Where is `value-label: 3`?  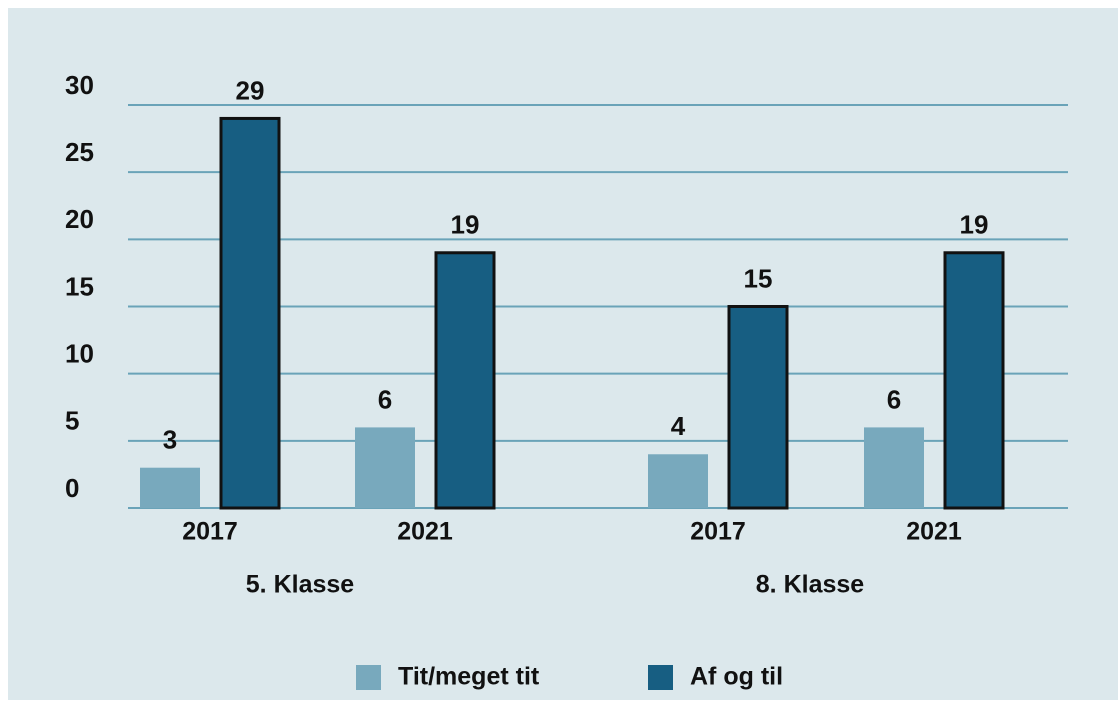 value-label: 3 is located at coordinates (170, 440).